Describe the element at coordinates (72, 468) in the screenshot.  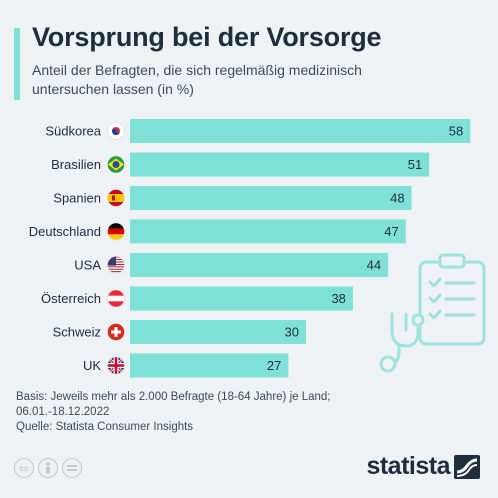
I see `nd-icon` at that location.